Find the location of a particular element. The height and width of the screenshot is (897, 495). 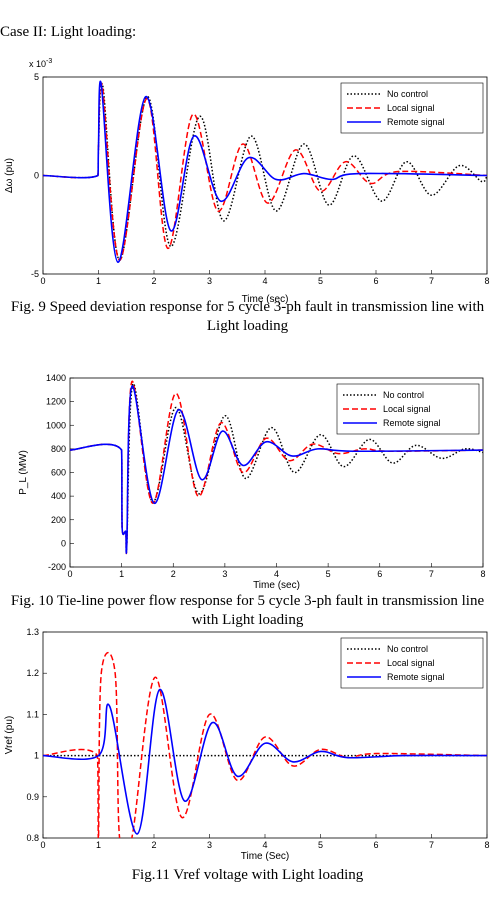

y-scale-label: x 10-3 is located at coordinates (40, 63).